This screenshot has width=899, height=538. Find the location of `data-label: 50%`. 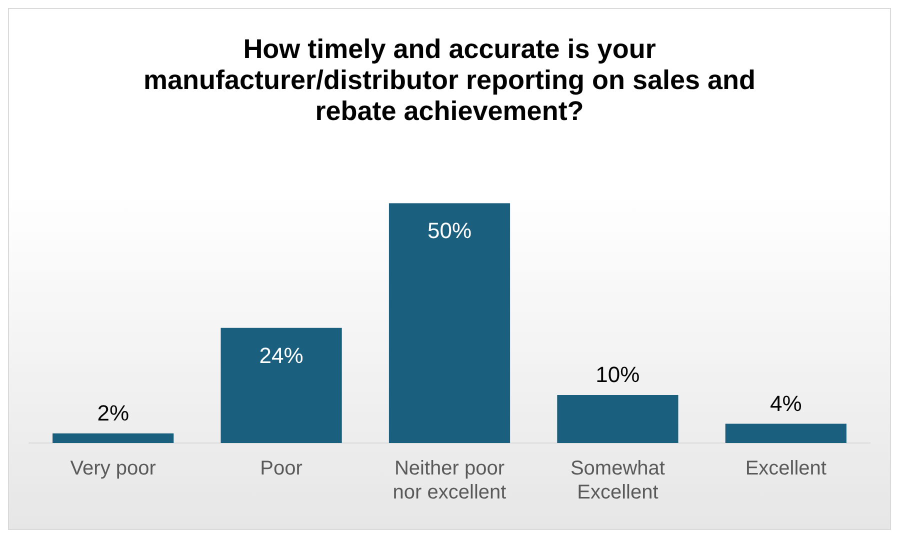

data-label: 50% is located at coordinates (449, 231).